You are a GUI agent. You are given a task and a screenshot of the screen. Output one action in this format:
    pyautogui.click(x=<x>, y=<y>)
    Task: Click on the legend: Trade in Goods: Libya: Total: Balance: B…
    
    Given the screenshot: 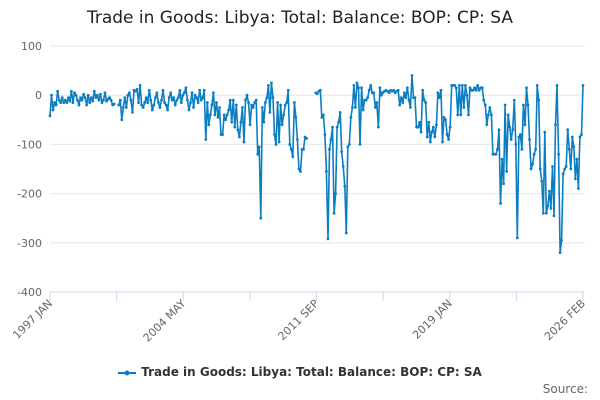 What is the action you would take?
    pyautogui.click(x=300, y=372)
    